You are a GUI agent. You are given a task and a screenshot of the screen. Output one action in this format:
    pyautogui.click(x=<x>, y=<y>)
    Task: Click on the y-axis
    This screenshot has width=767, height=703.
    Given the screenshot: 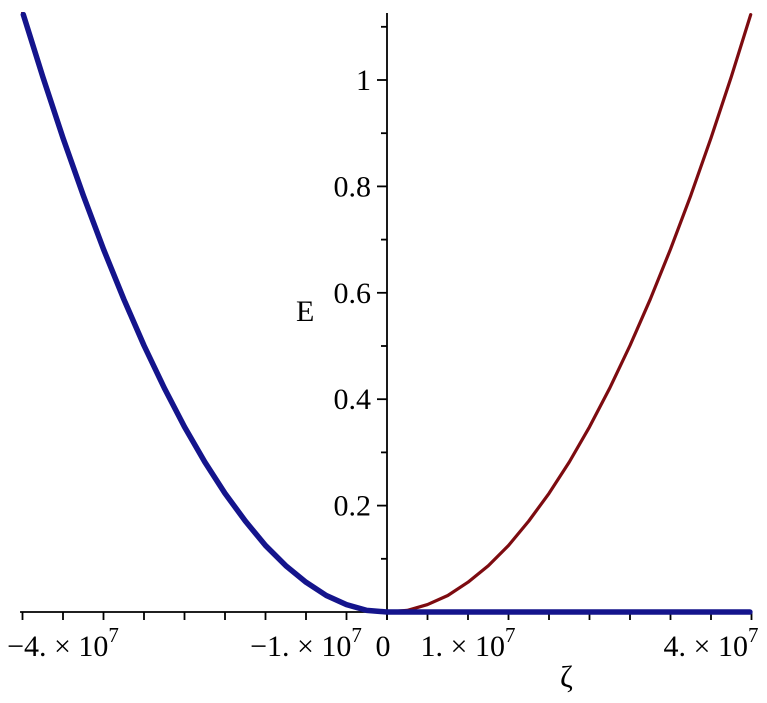 What is the action you would take?
    pyautogui.click(x=382, y=316)
    